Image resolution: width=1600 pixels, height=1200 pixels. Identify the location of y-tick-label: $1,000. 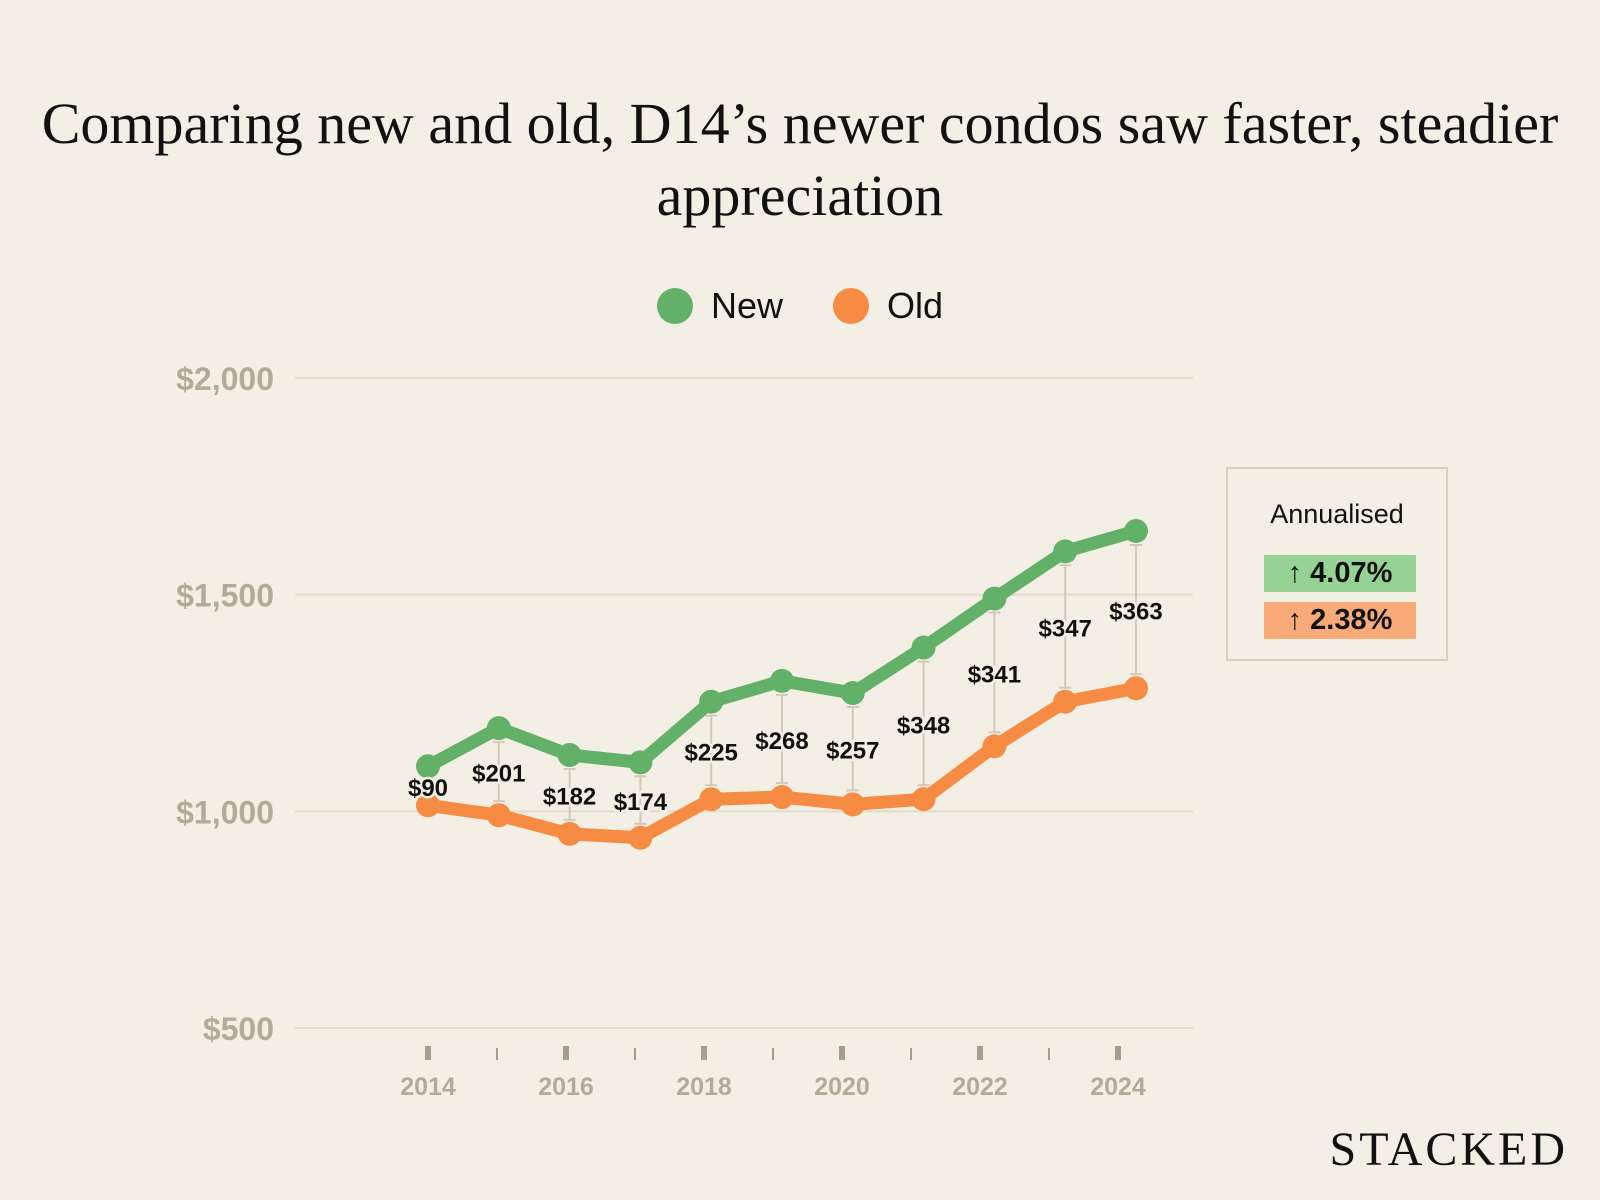
(225, 812).